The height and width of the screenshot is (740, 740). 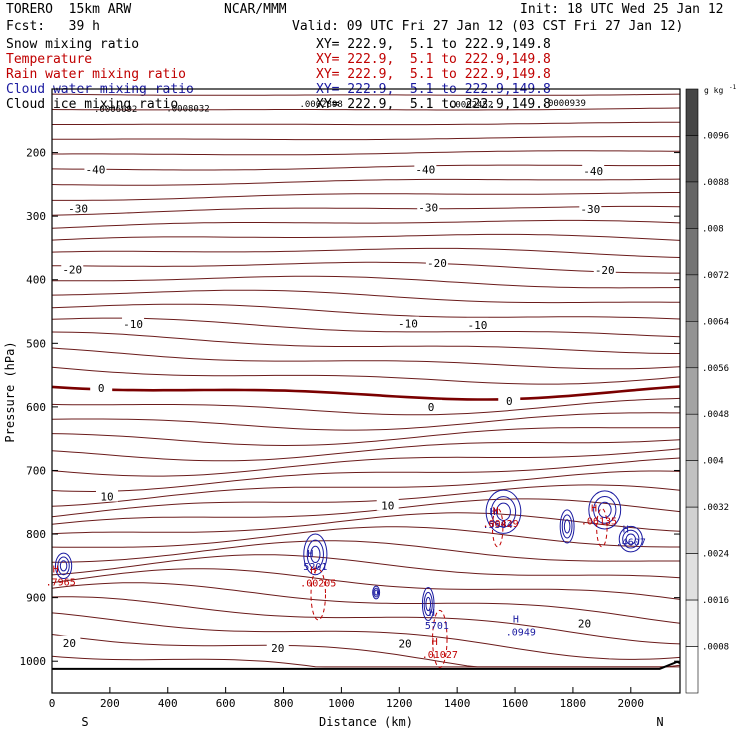 I want to click on maximum-value: .01027, so click(x=440, y=655).